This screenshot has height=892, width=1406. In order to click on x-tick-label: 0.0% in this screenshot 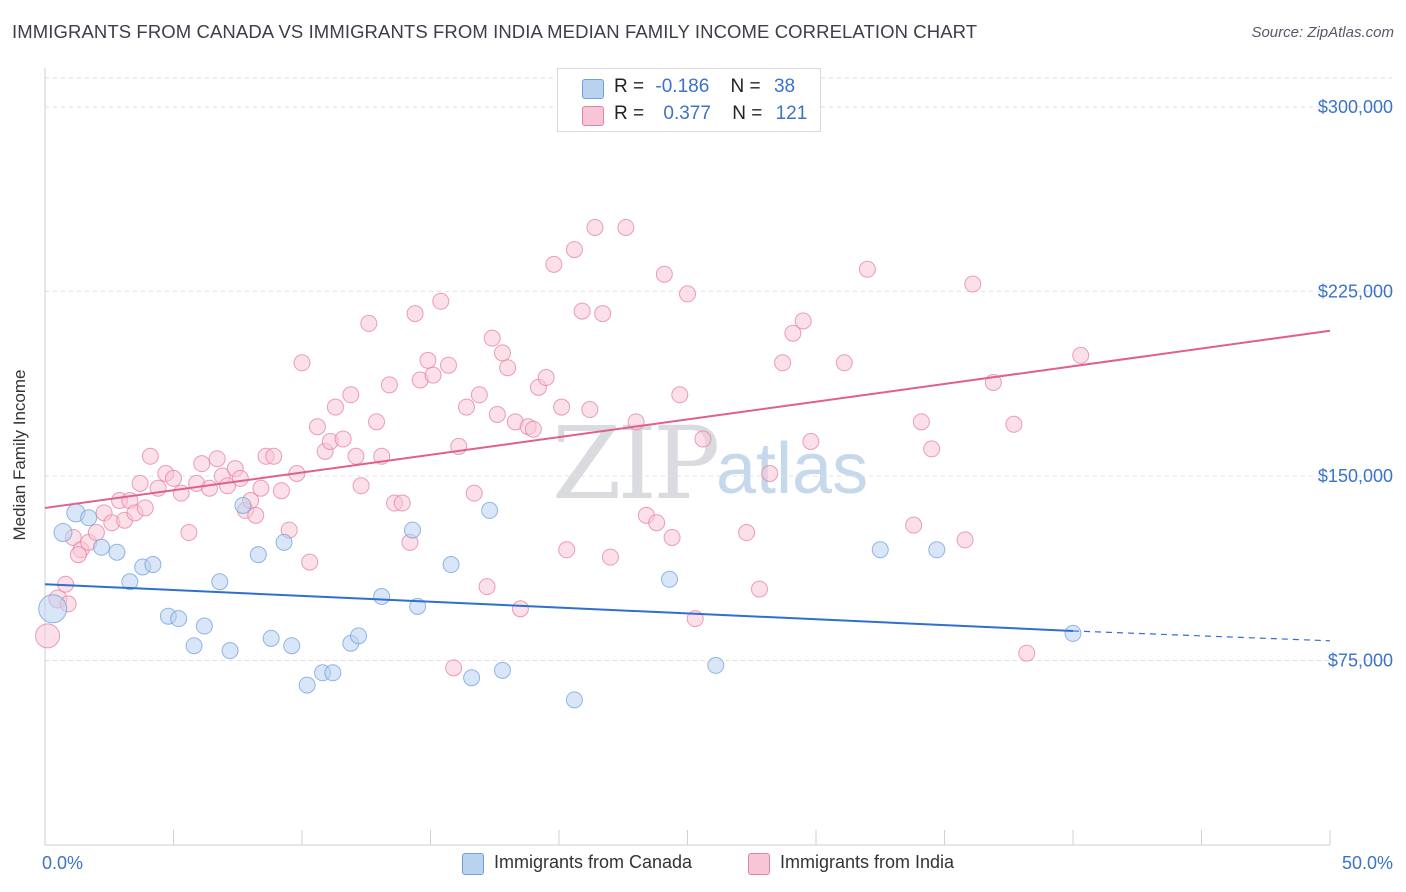, I will do `click(62, 863)`.